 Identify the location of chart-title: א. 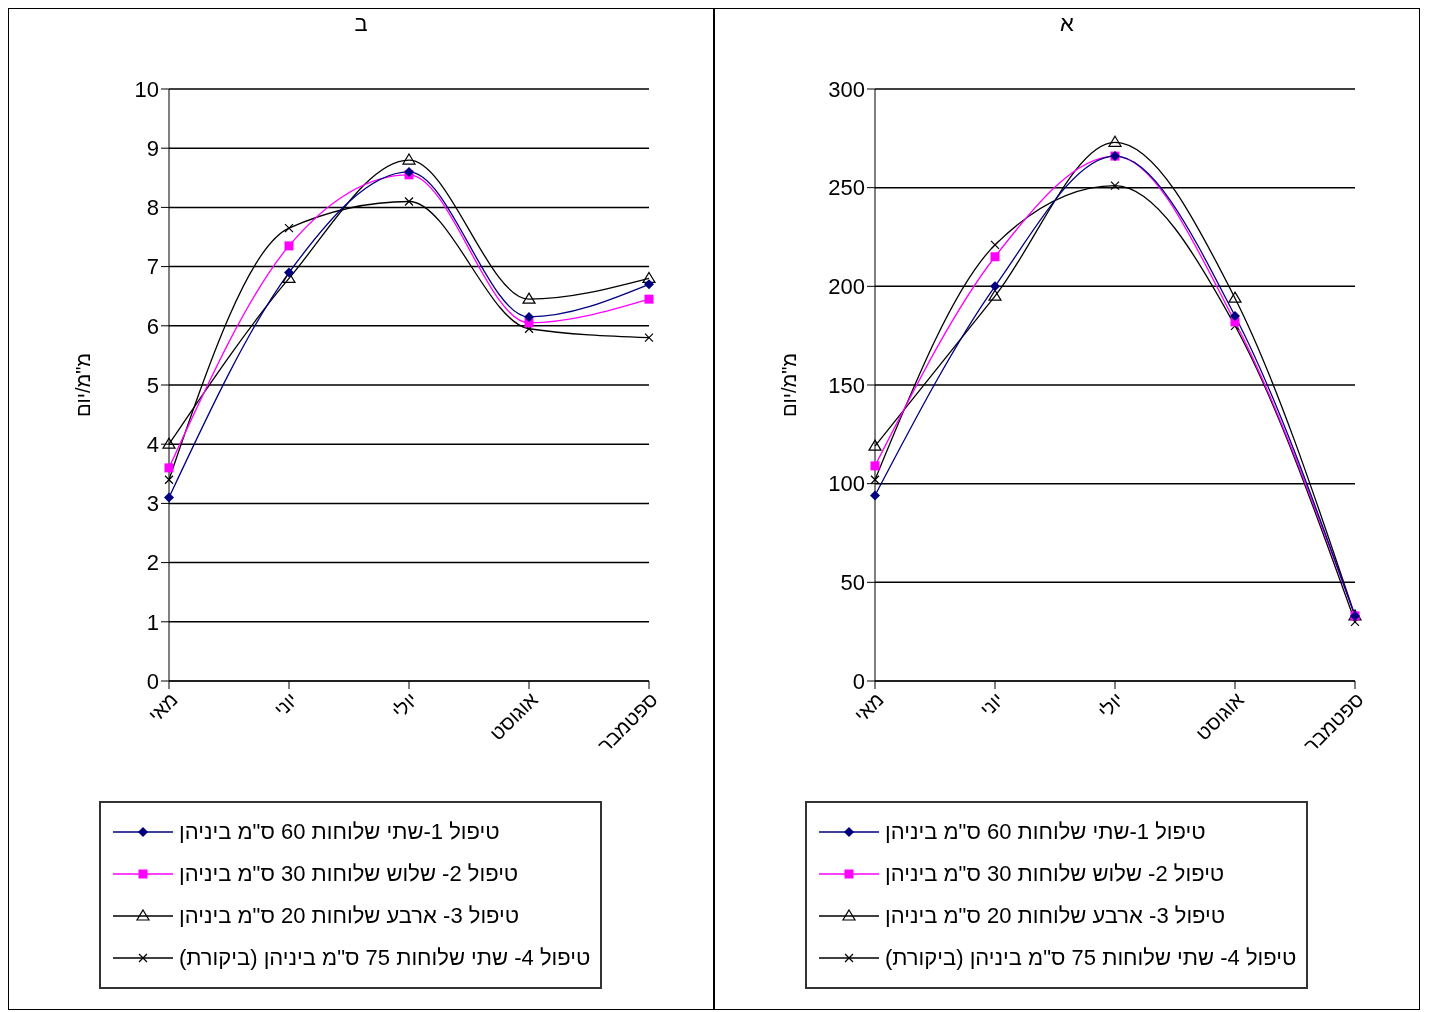
(1067, 24).